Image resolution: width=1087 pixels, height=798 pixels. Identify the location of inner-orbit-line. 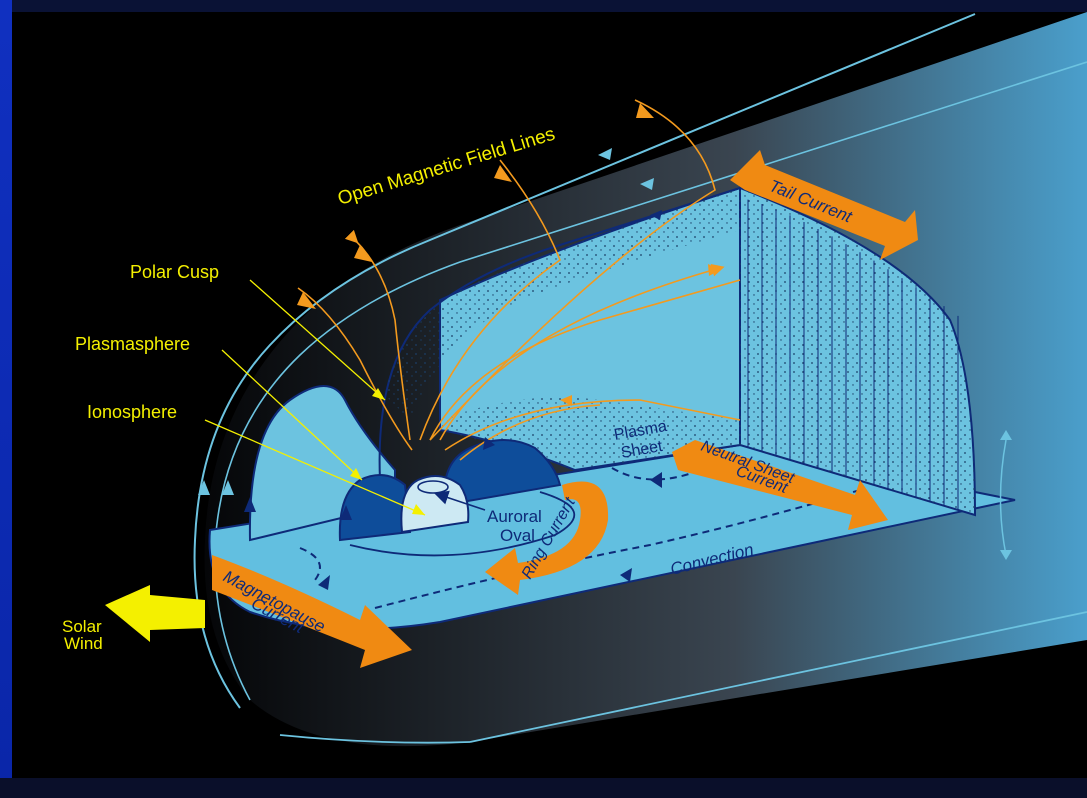
(462, 524).